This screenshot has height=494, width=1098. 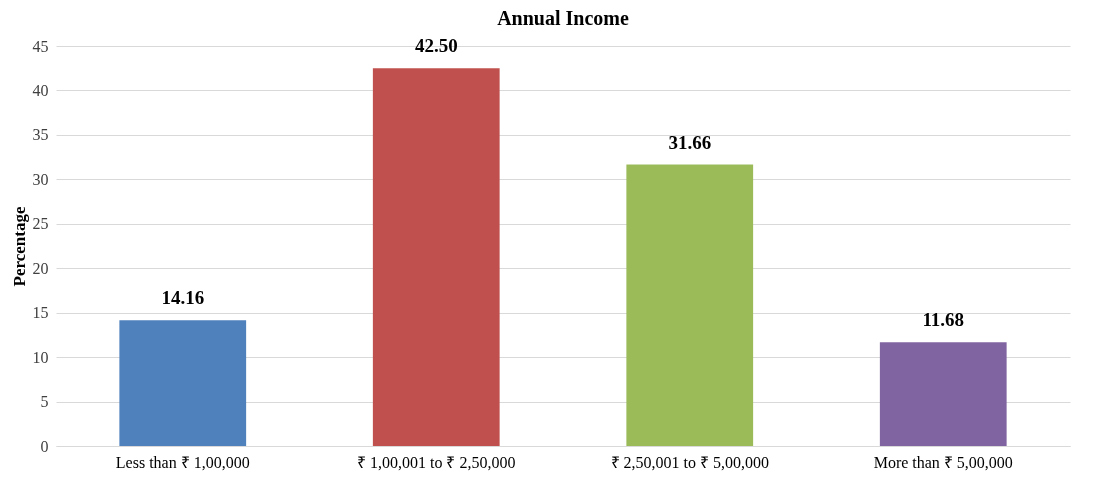 I want to click on x-tick-label: More than ₹ 5,00,000, so click(x=943, y=462).